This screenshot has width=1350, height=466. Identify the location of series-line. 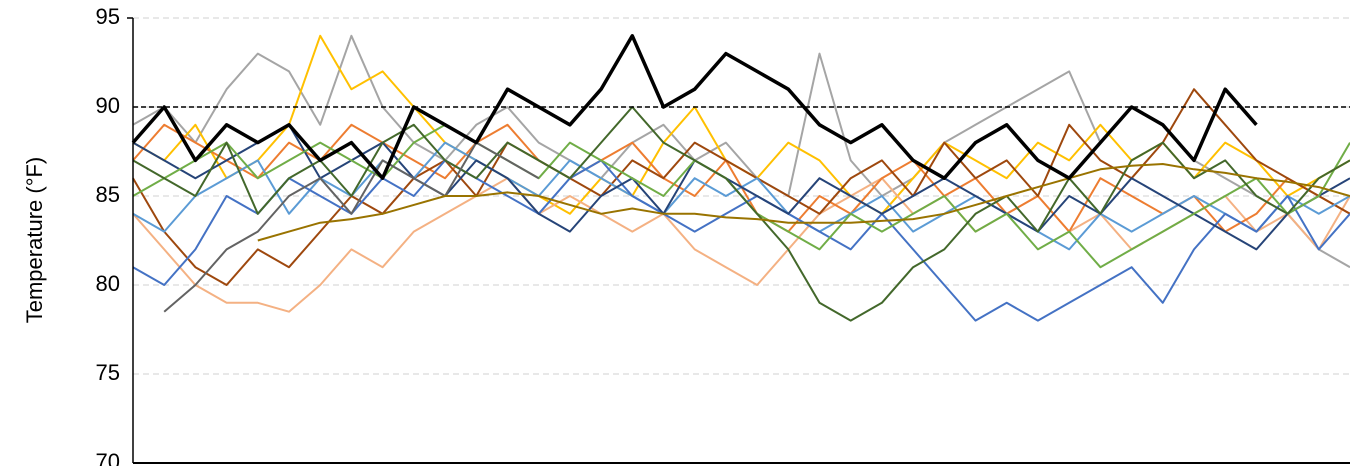
(803, 202).